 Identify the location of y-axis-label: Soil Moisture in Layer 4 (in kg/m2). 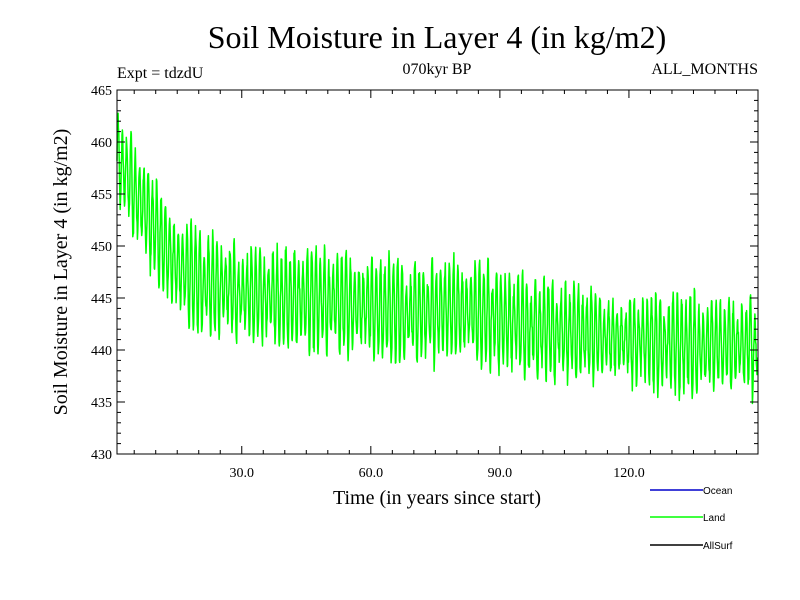
(61, 272).